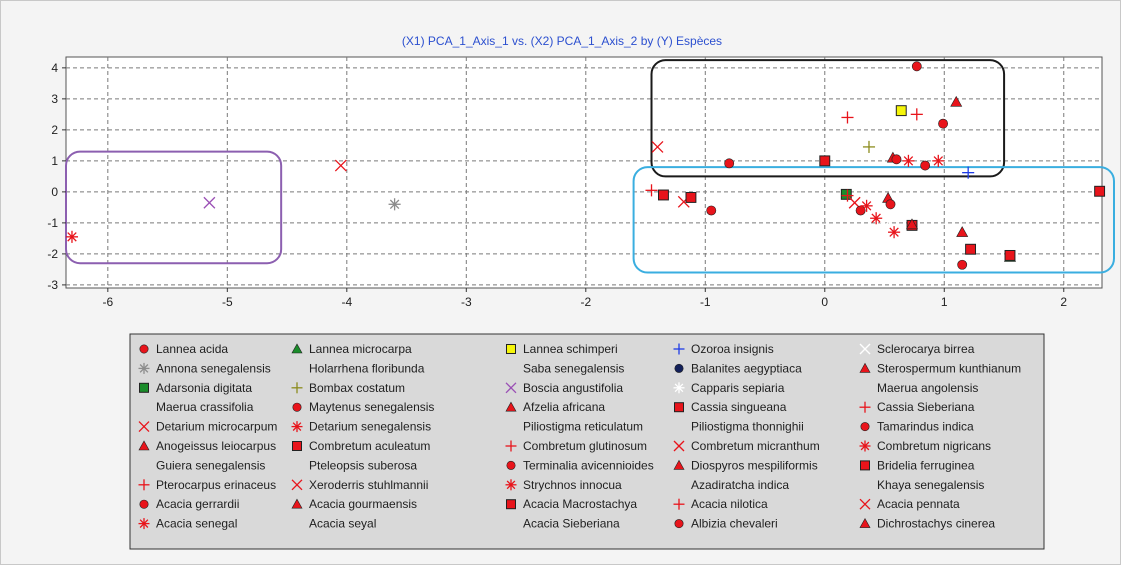 The width and height of the screenshot is (1121, 566). I want to click on legend-entry: Holarrhena floribunda, so click(367, 368).